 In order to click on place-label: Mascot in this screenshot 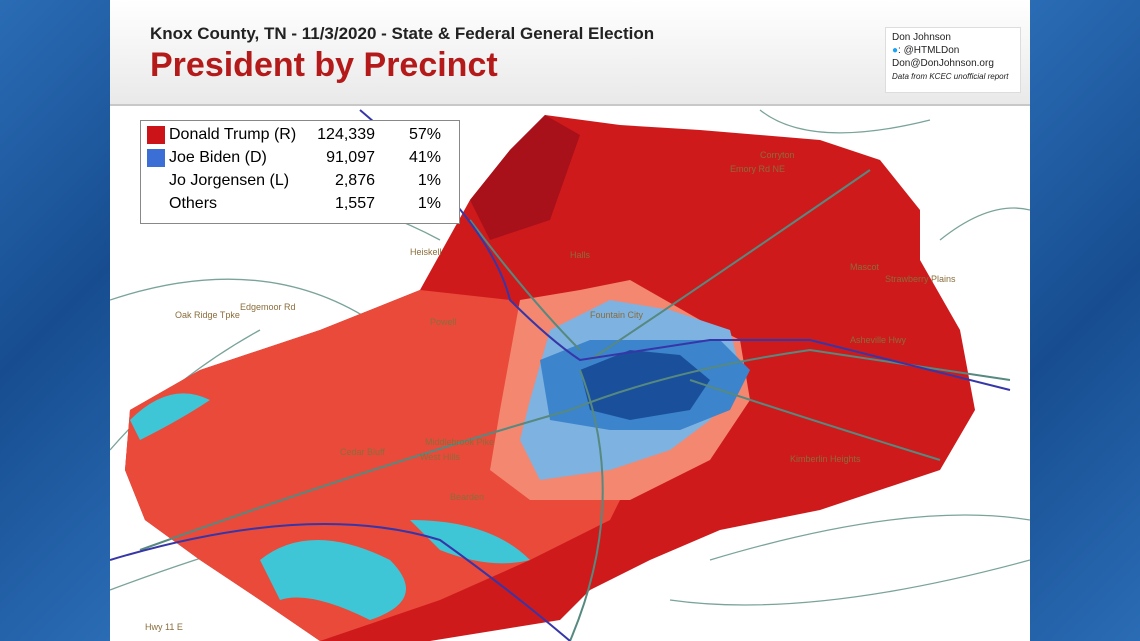, I will do `click(865, 267)`.